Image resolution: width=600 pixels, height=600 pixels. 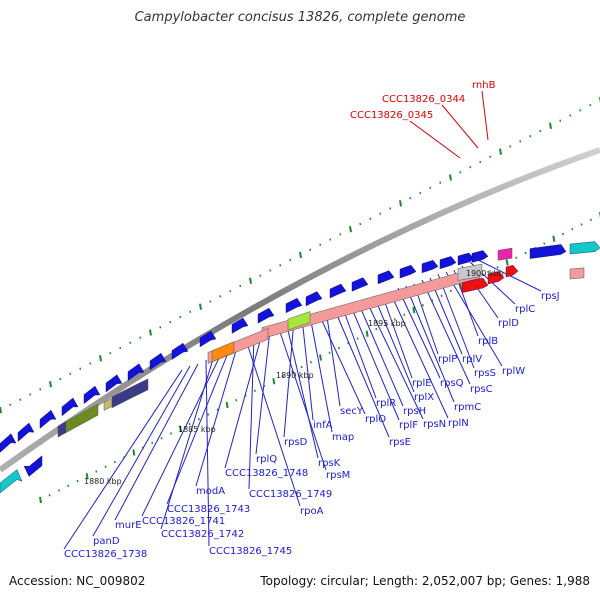 I want to click on gene-label: rplO, so click(x=375, y=419).